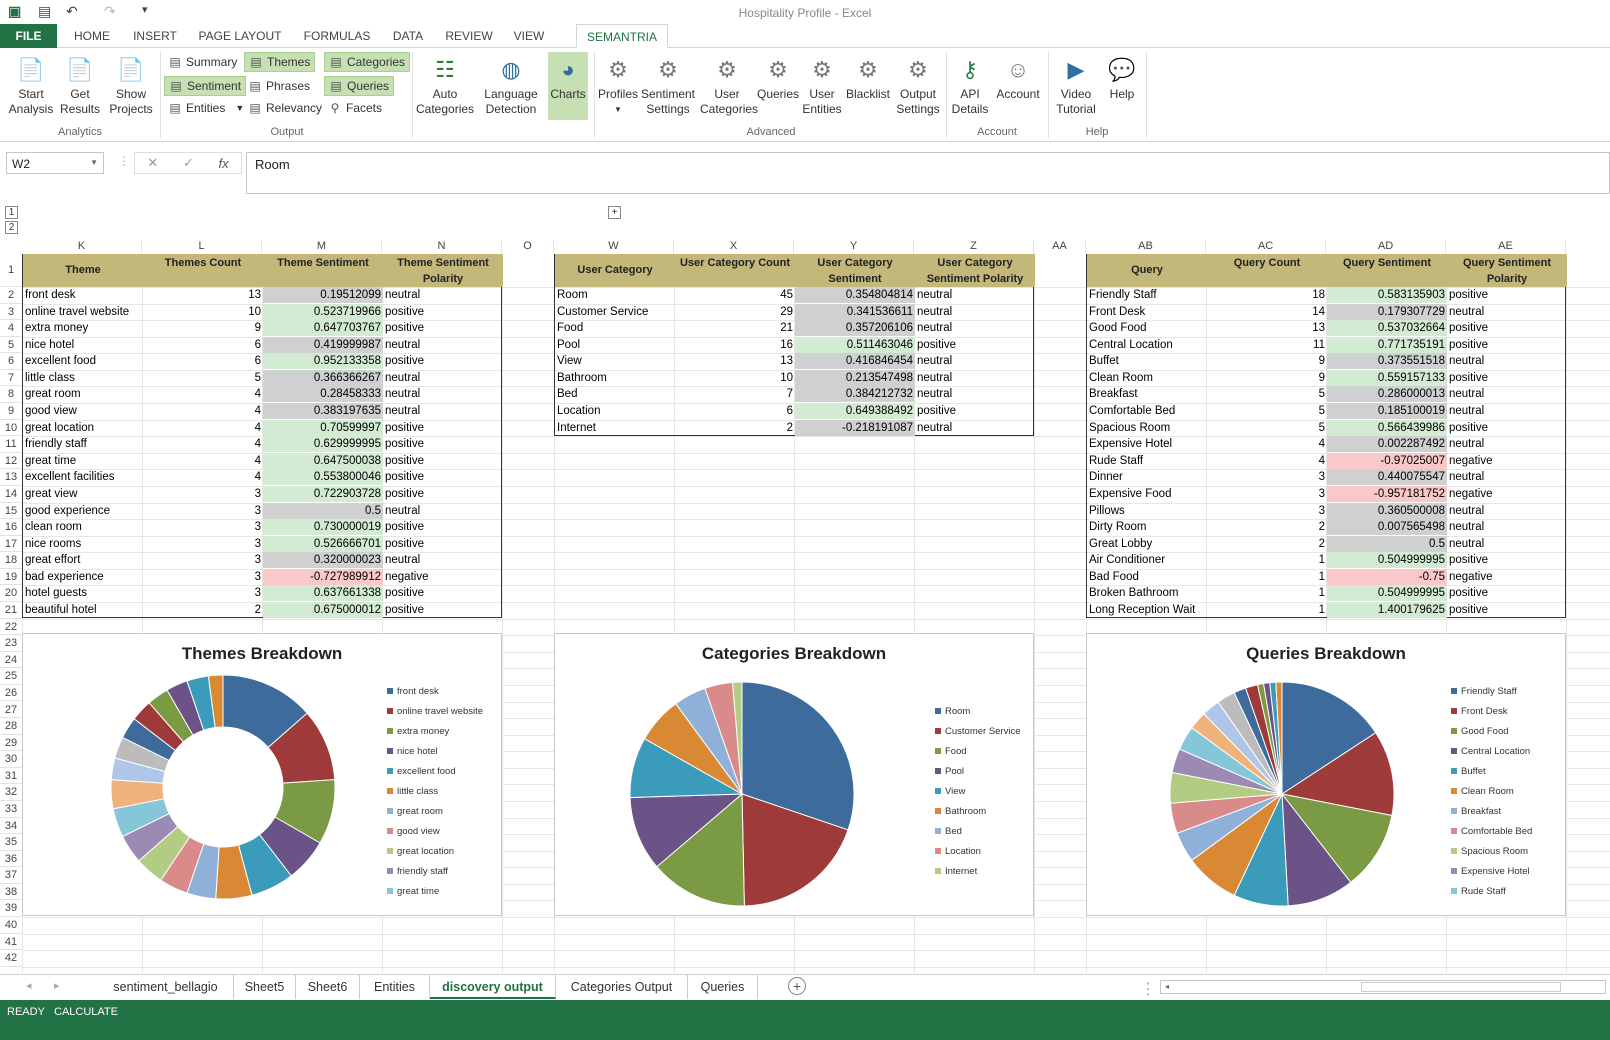 This screenshot has height=1040, width=1610. I want to click on column-header: AE, so click(1506, 246).